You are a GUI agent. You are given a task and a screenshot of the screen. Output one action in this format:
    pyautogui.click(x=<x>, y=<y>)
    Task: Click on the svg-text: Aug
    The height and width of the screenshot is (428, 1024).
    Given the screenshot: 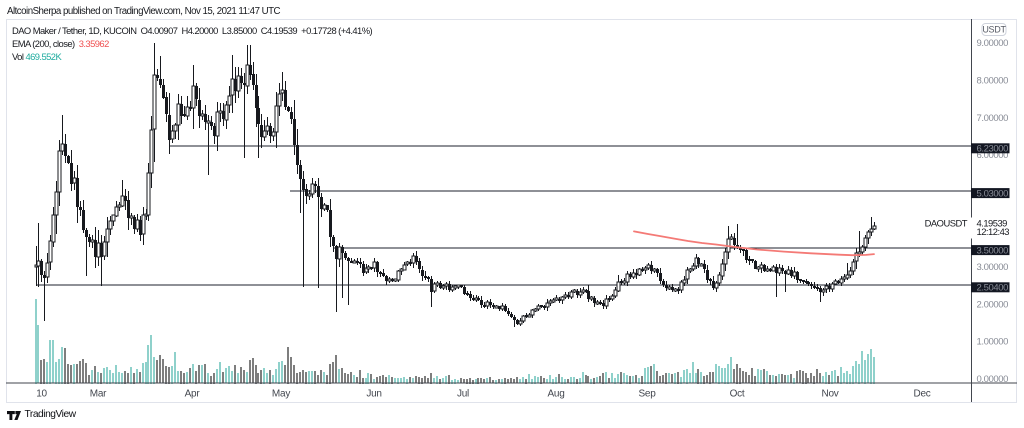 What is the action you would take?
    pyautogui.click(x=555, y=394)
    